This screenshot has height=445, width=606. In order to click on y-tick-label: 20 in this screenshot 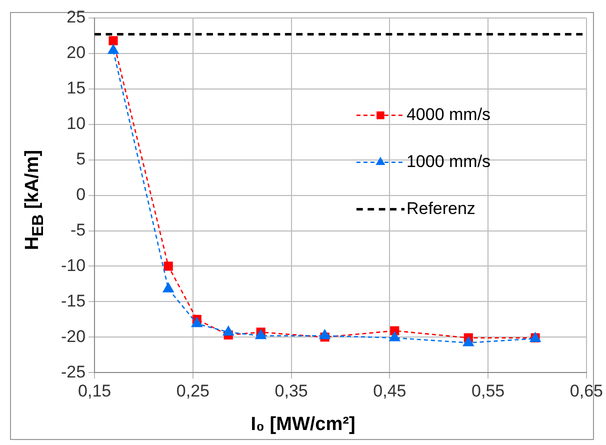, I will do `click(76, 52)`.